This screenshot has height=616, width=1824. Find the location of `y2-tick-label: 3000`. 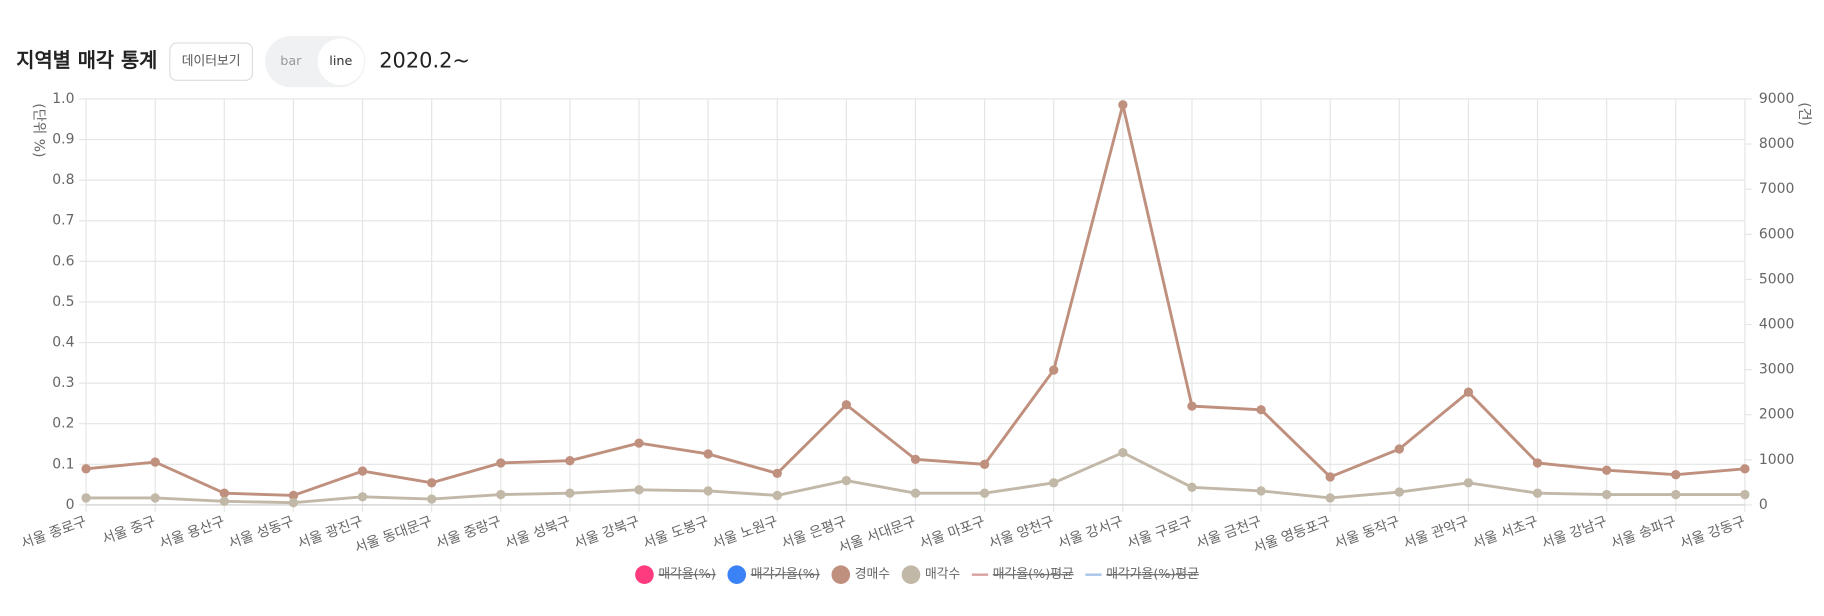

y2-tick-label: 3000 is located at coordinates (1776, 370).